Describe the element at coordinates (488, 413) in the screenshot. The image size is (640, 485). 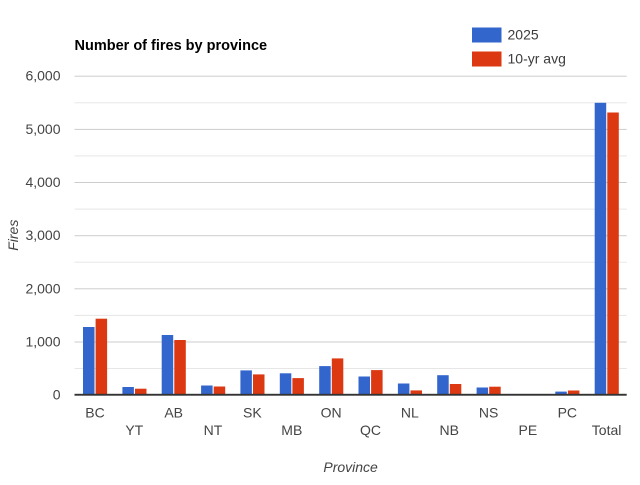
I see `svg-text: NS` at that location.